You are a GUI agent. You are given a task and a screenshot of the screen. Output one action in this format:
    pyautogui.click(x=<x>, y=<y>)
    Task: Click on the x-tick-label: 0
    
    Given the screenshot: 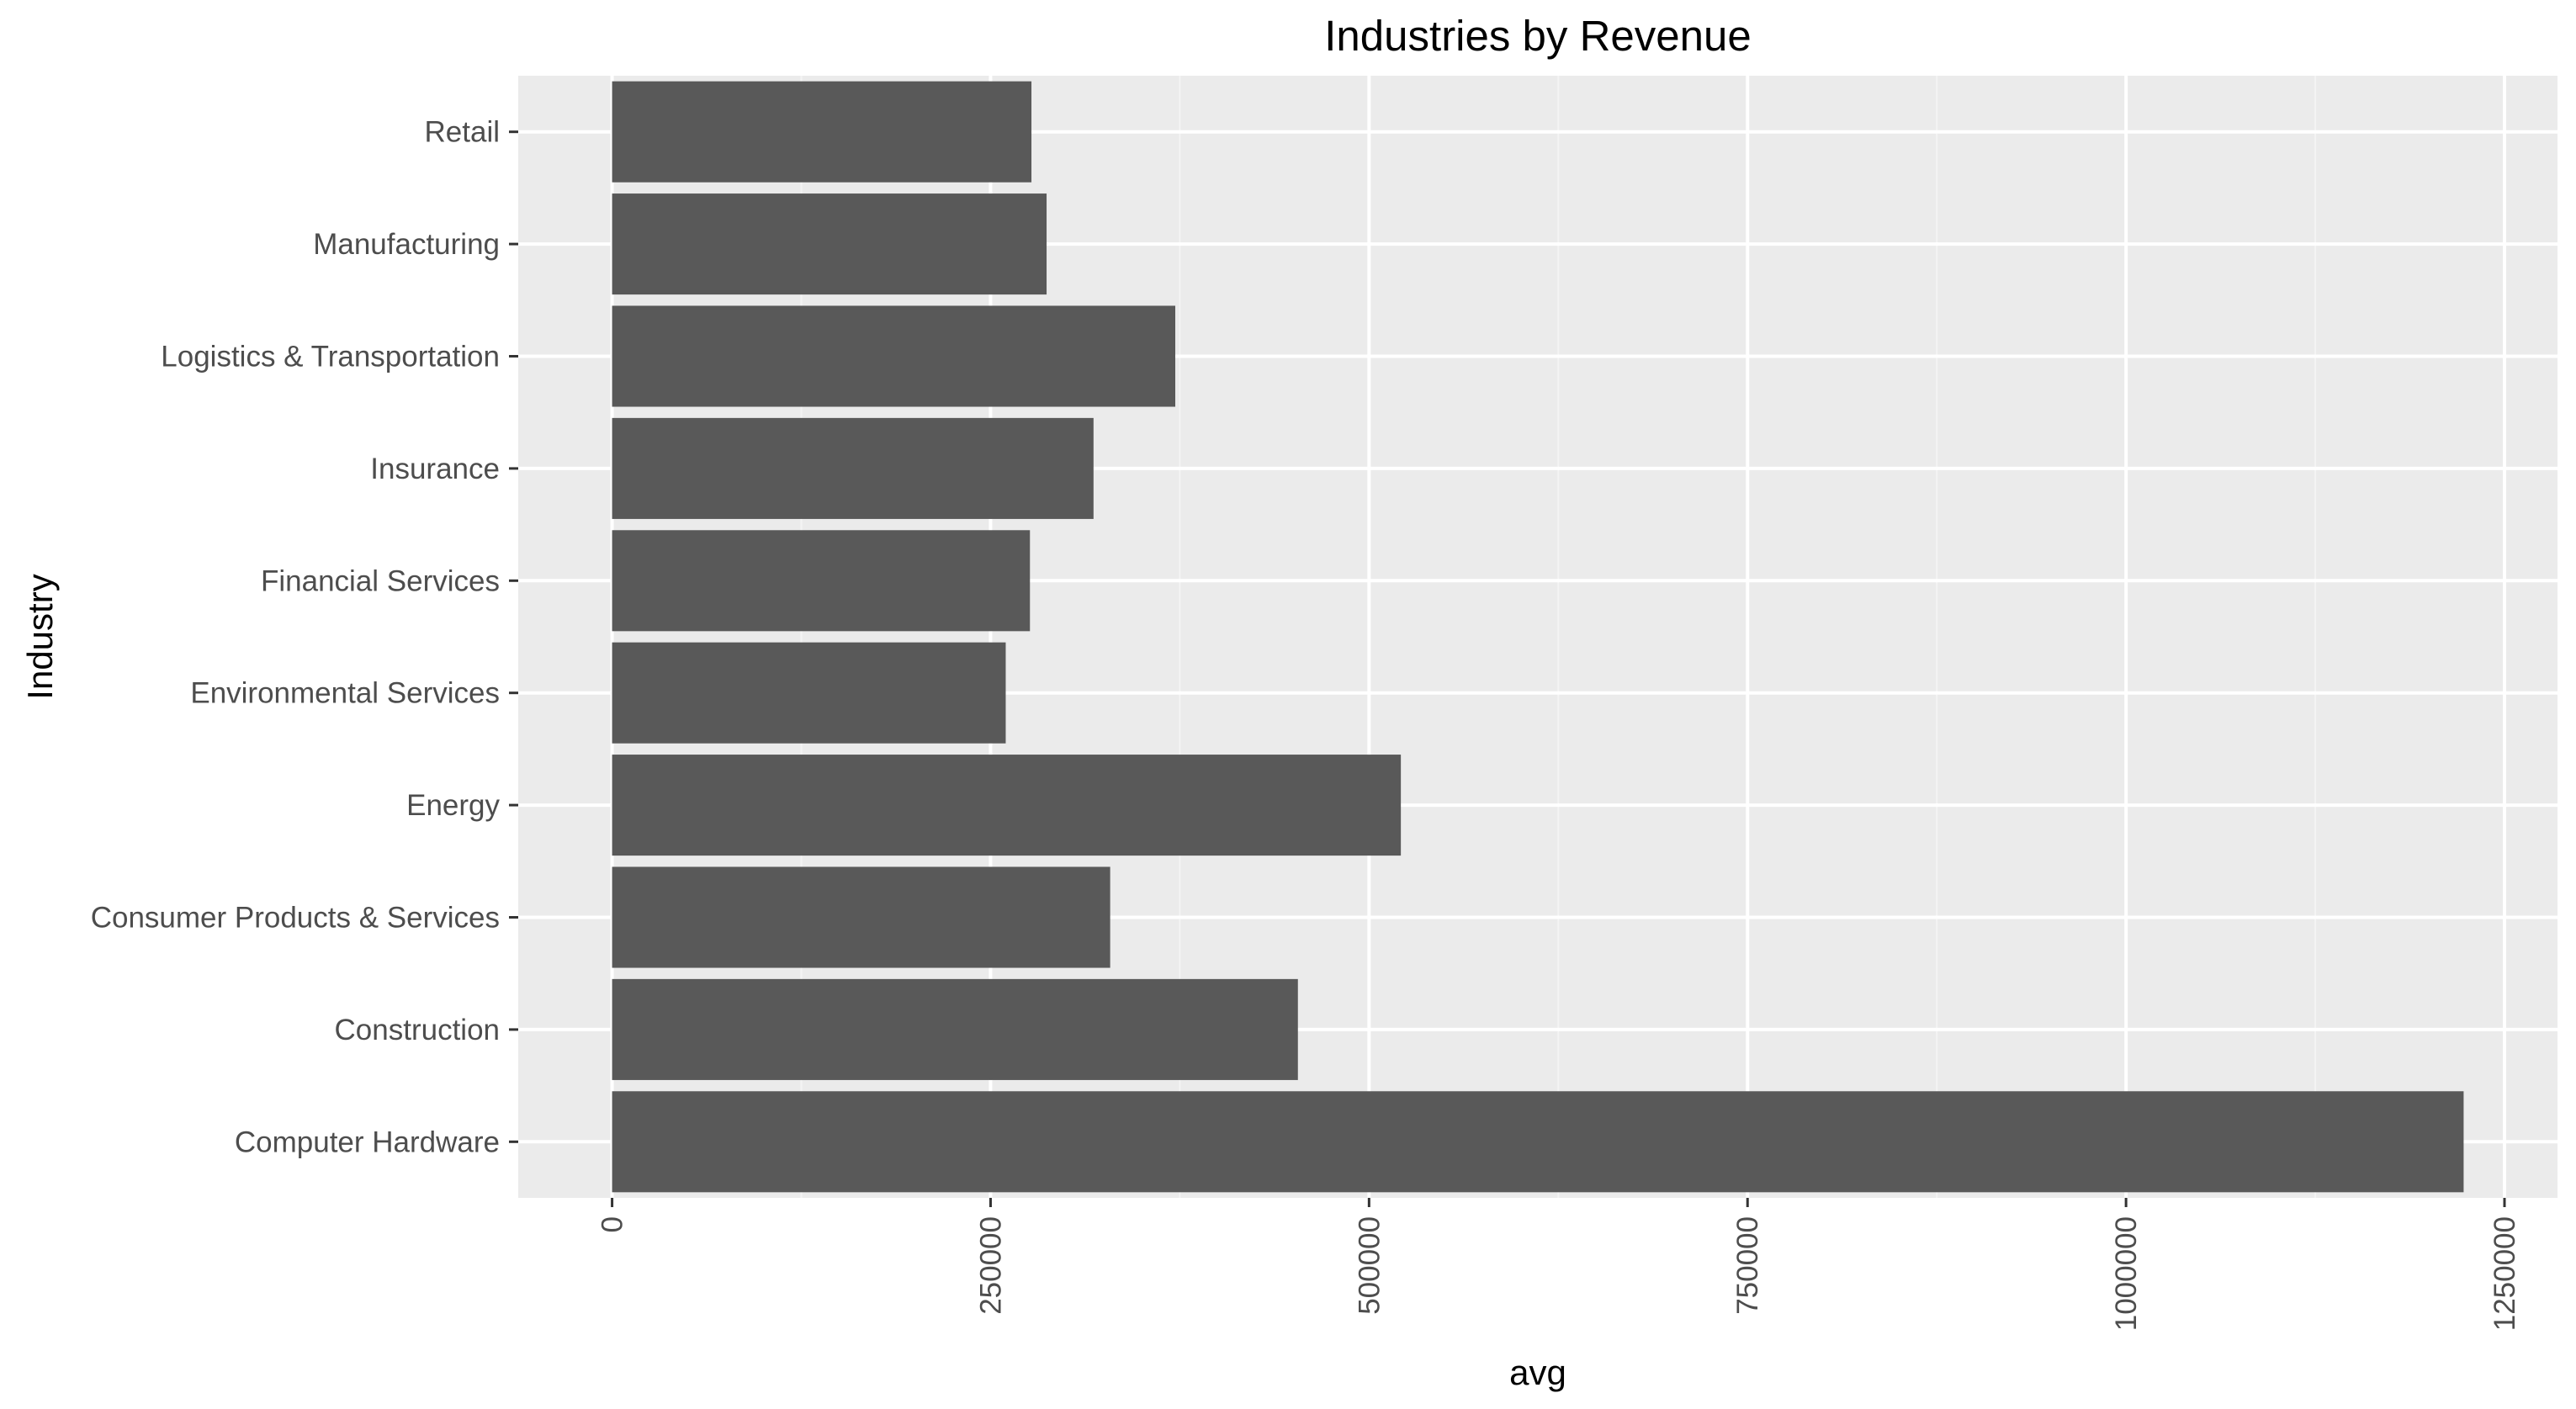 What is the action you would take?
    pyautogui.click(x=612, y=1224)
    